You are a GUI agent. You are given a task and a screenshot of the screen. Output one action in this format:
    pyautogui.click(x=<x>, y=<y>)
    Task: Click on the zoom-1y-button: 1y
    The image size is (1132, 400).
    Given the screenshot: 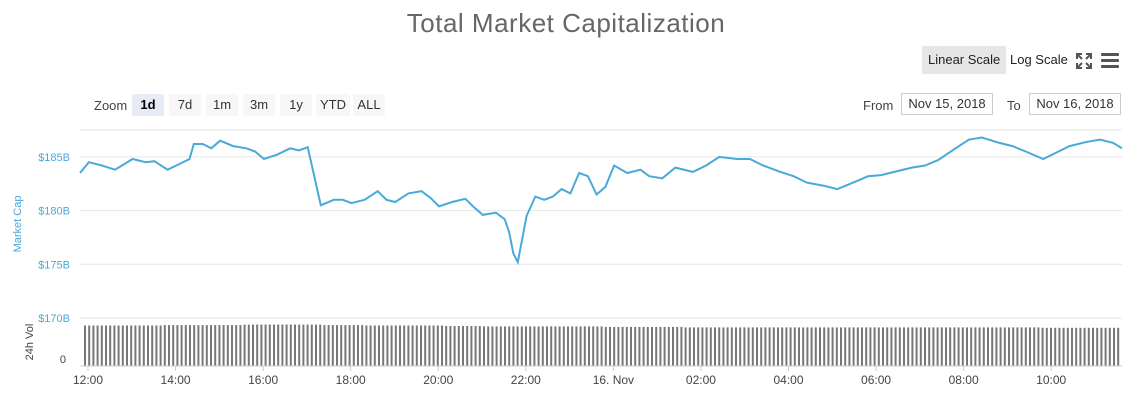 What is the action you would take?
    pyautogui.click(x=296, y=105)
    